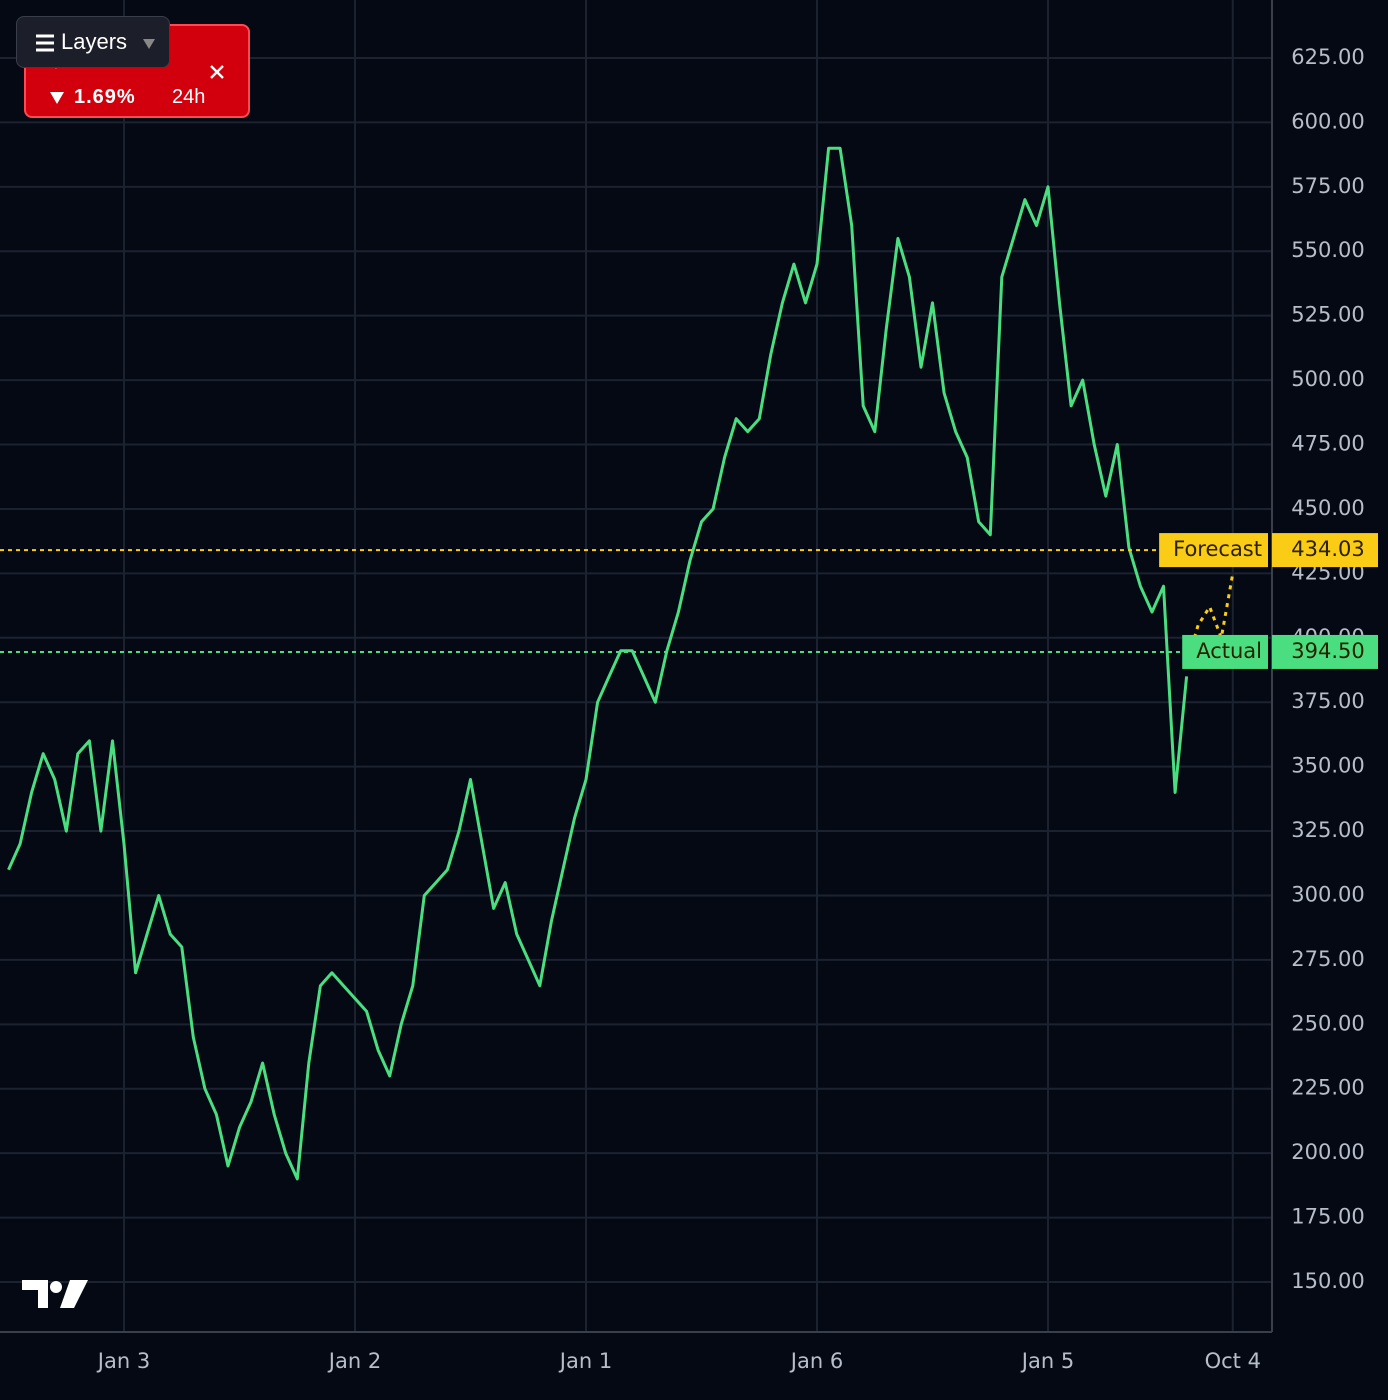  Describe the element at coordinates (816, 1361) in the screenshot. I see `x-tick-label: Jan 6` at that location.